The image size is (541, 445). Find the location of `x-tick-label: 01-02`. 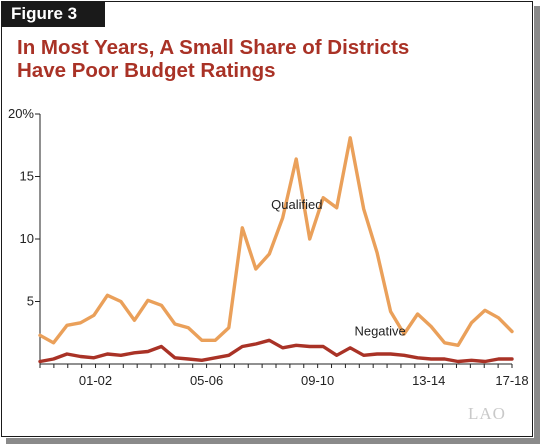

x-tick-label: 01-02 is located at coordinates (95, 380).